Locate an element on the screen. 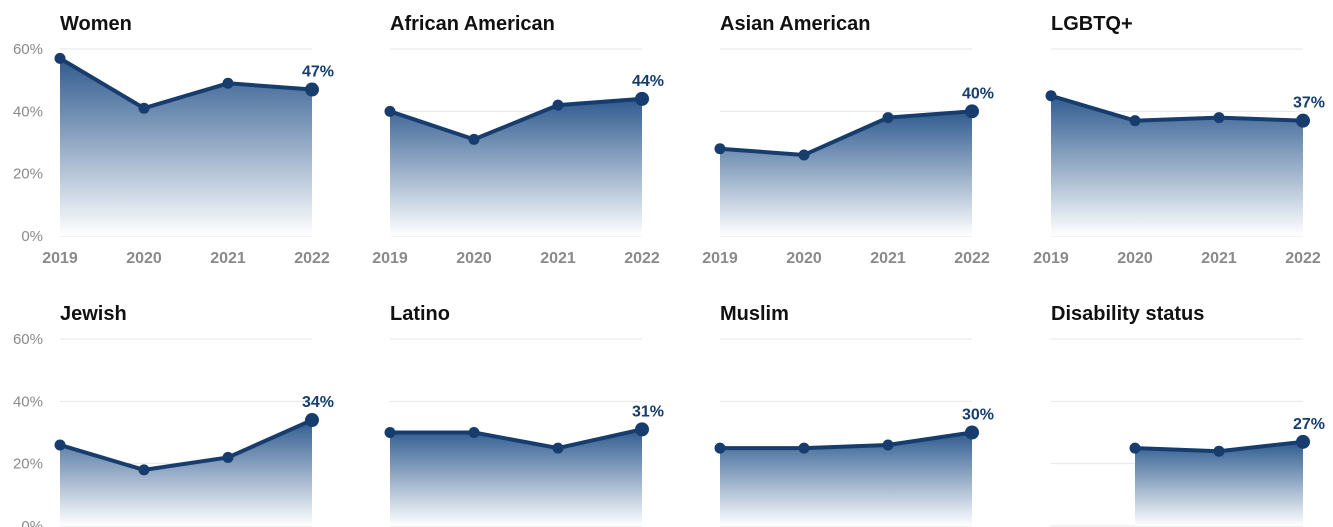  panel-title: Women is located at coordinates (96, 24).